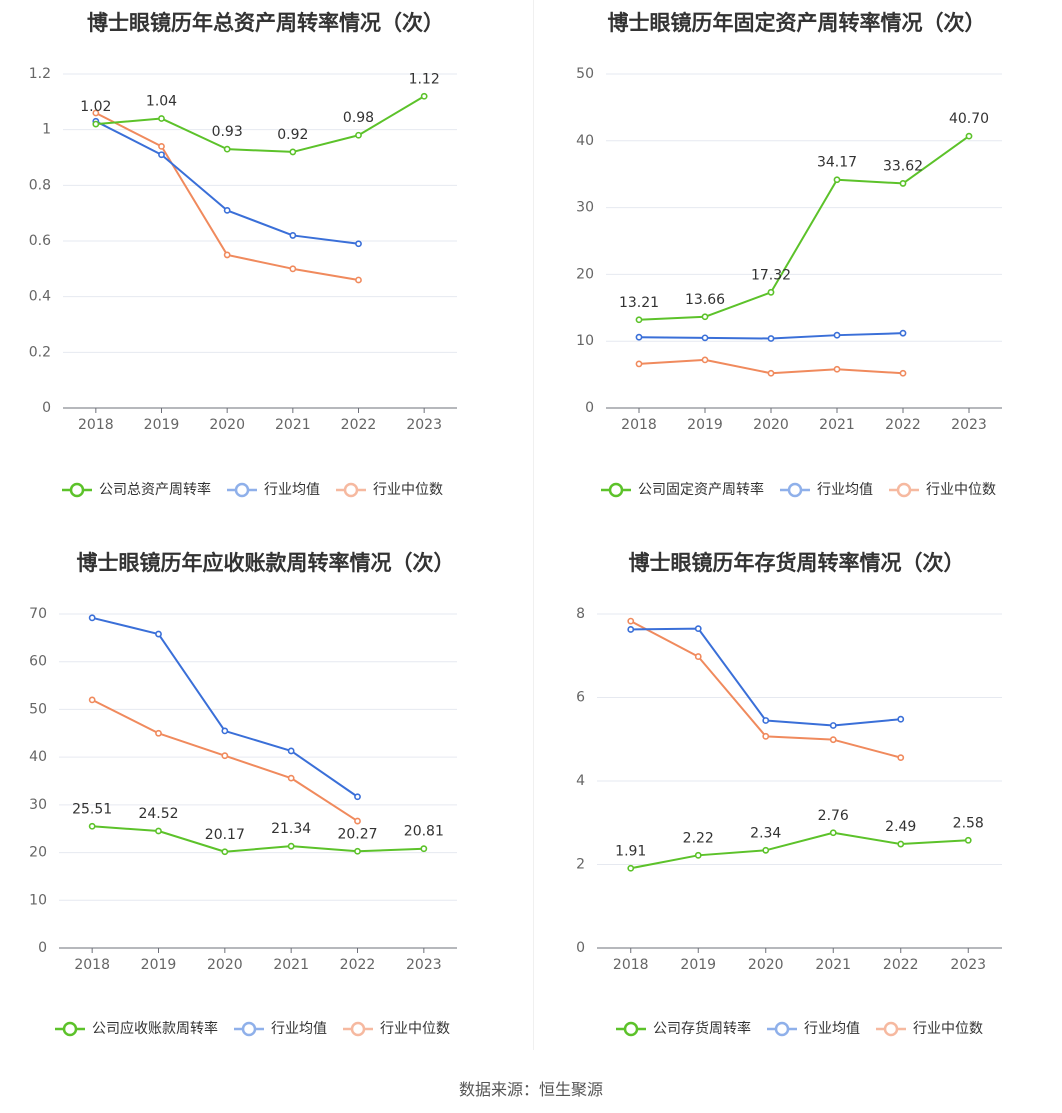 The height and width of the screenshot is (1113, 1062). I want to click on legend-label: 公司固定资产周转率, so click(701, 489).